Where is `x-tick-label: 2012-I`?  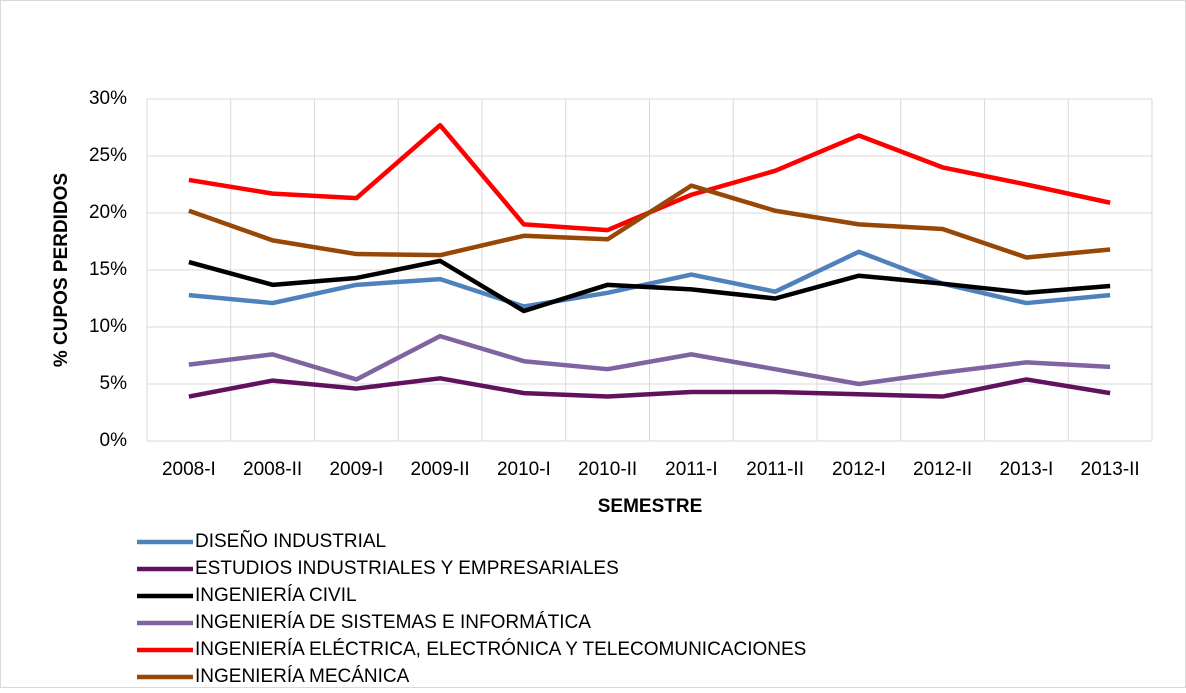
x-tick-label: 2012-I is located at coordinates (859, 469).